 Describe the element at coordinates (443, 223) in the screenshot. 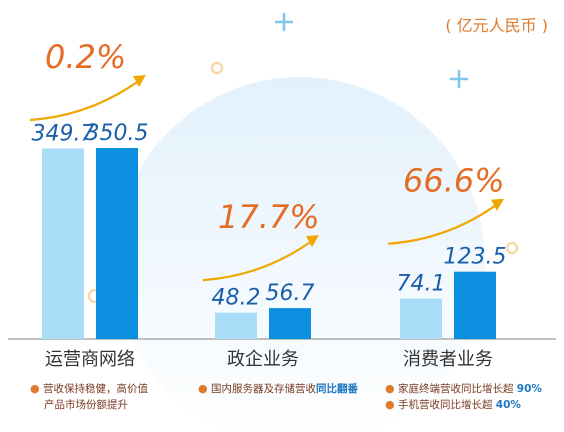

I see `growth-arrow-consumer` at that location.